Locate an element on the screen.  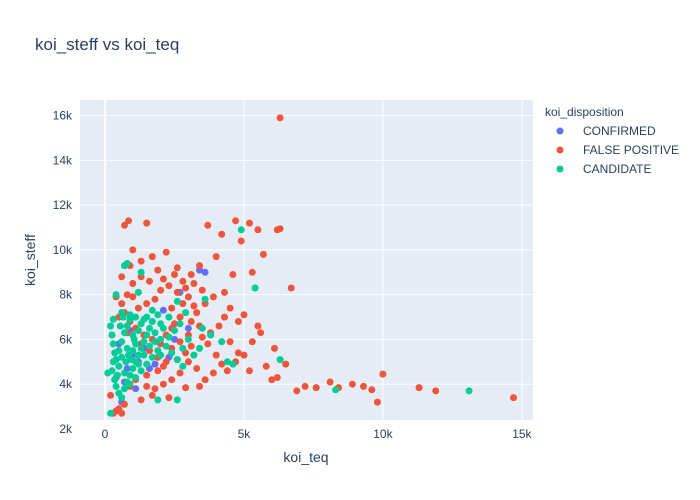
y-tick-label: 2k is located at coordinates (66, 429).